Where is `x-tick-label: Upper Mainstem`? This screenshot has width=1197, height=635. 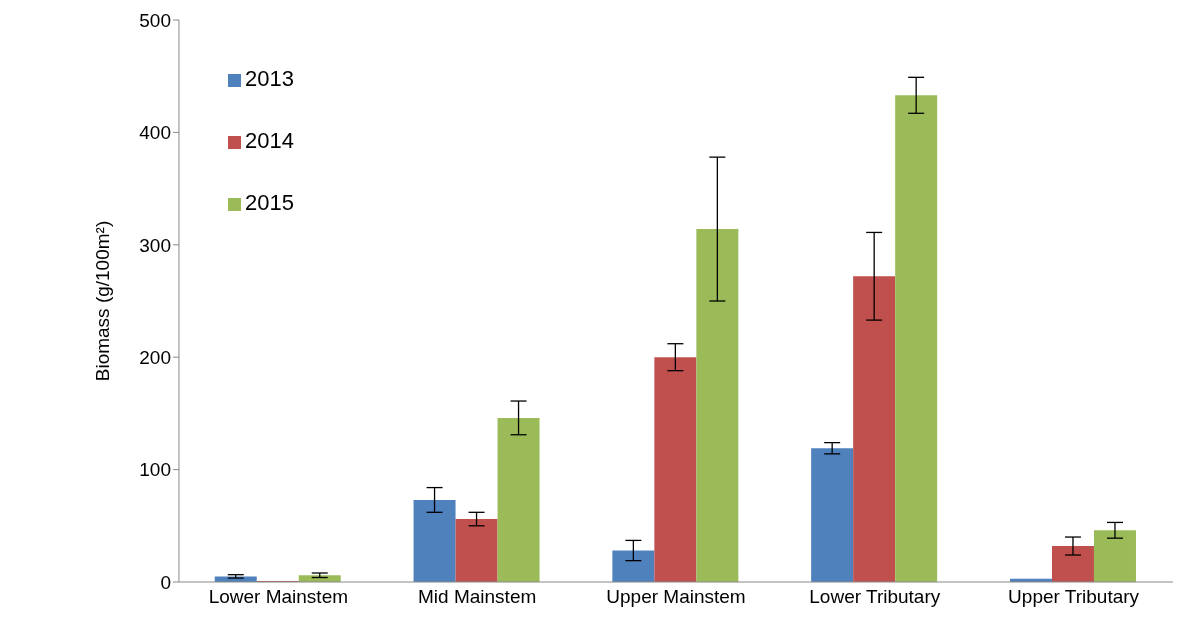 x-tick-label: Upper Mainstem is located at coordinates (676, 597).